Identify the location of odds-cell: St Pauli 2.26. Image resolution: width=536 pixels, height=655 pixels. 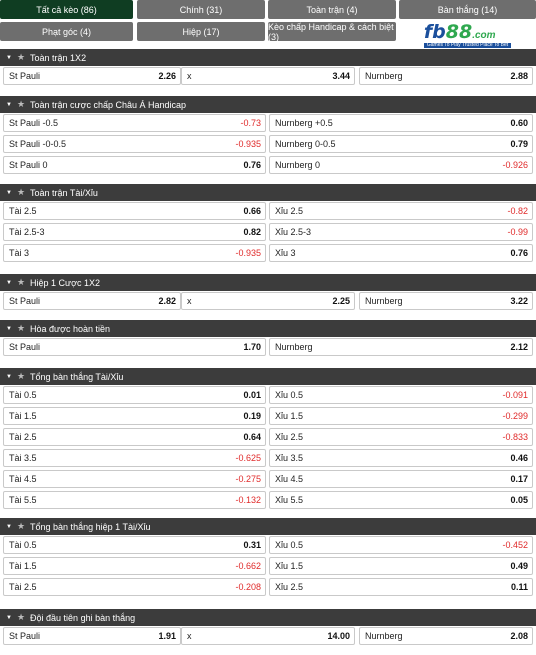
(92, 76).